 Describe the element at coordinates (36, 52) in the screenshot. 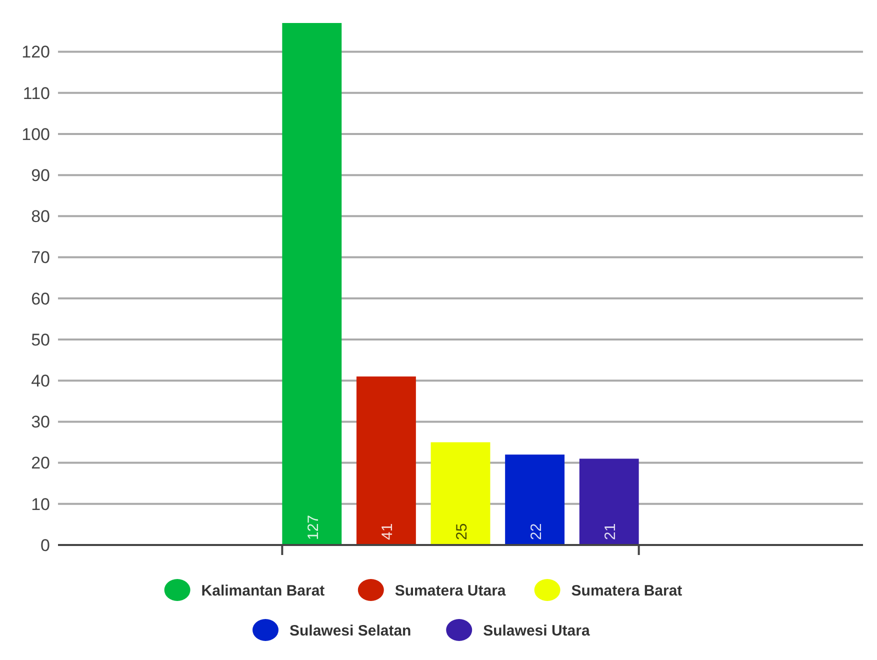

I see `y-tick-label: 120` at that location.